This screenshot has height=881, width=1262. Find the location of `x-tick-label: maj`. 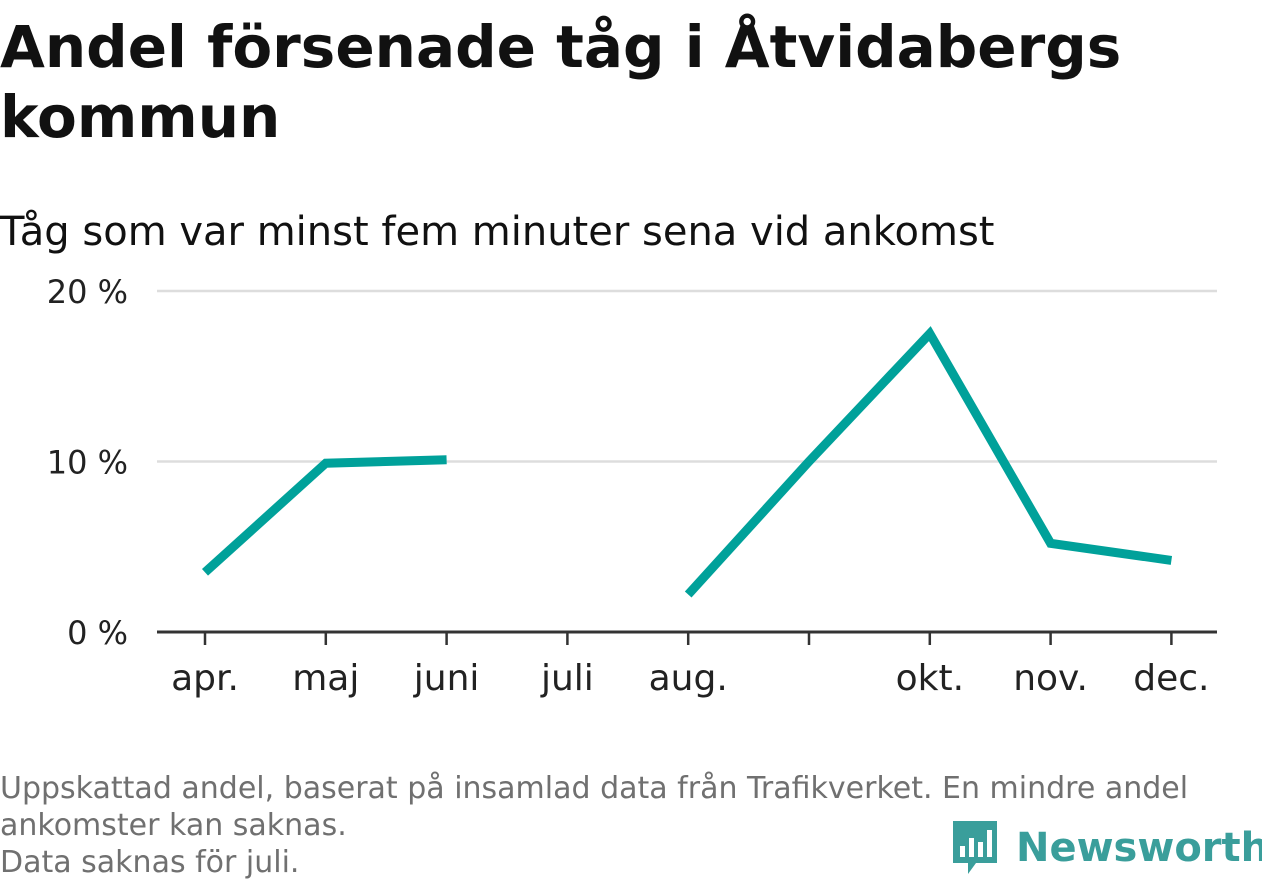

x-tick-label: maj is located at coordinates (325, 678).